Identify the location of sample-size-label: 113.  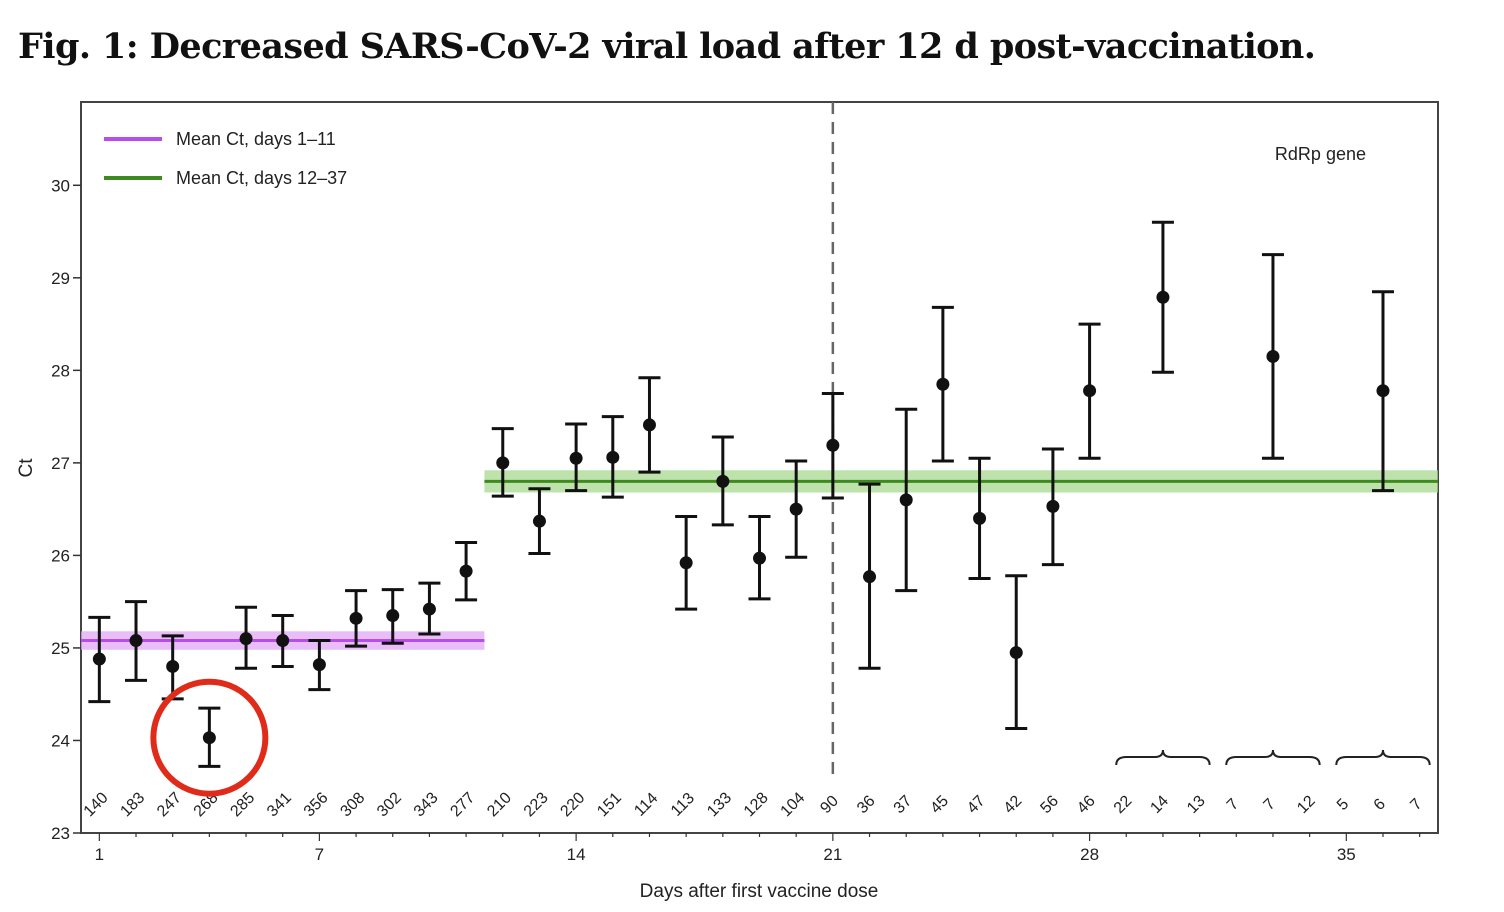
(683, 805).